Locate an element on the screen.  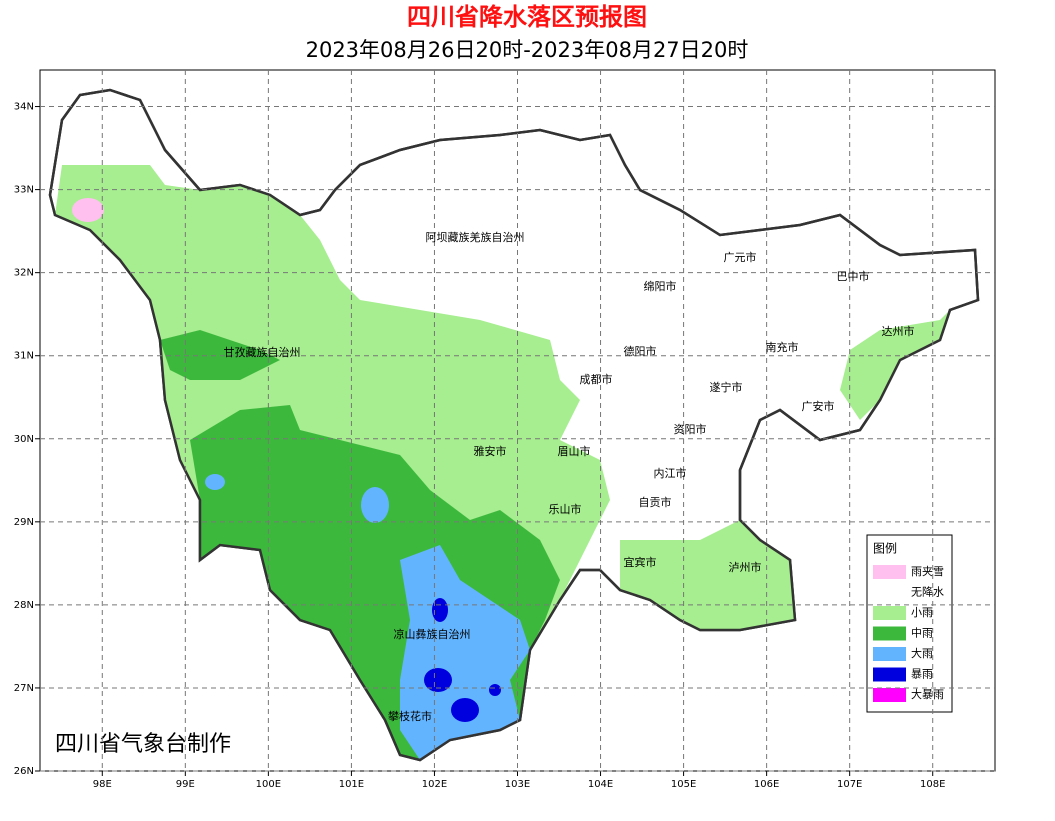
place-label: 甘孜藏族自治州 is located at coordinates (262, 352).